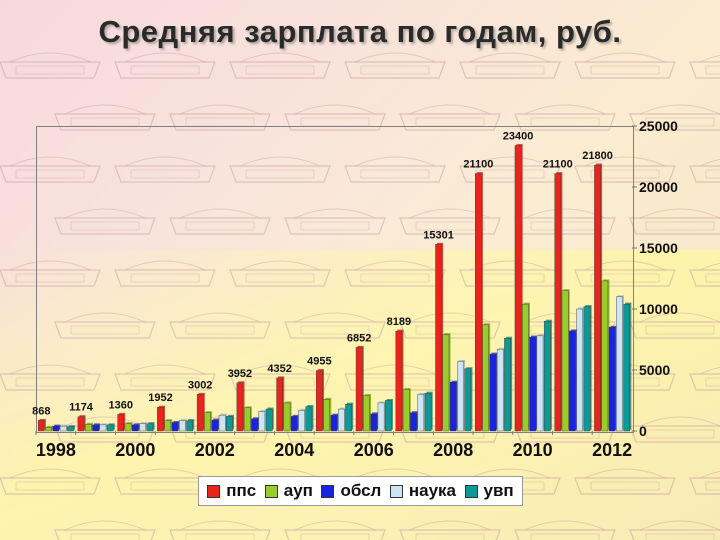  I want to click on data-label: 6852, so click(359, 338).